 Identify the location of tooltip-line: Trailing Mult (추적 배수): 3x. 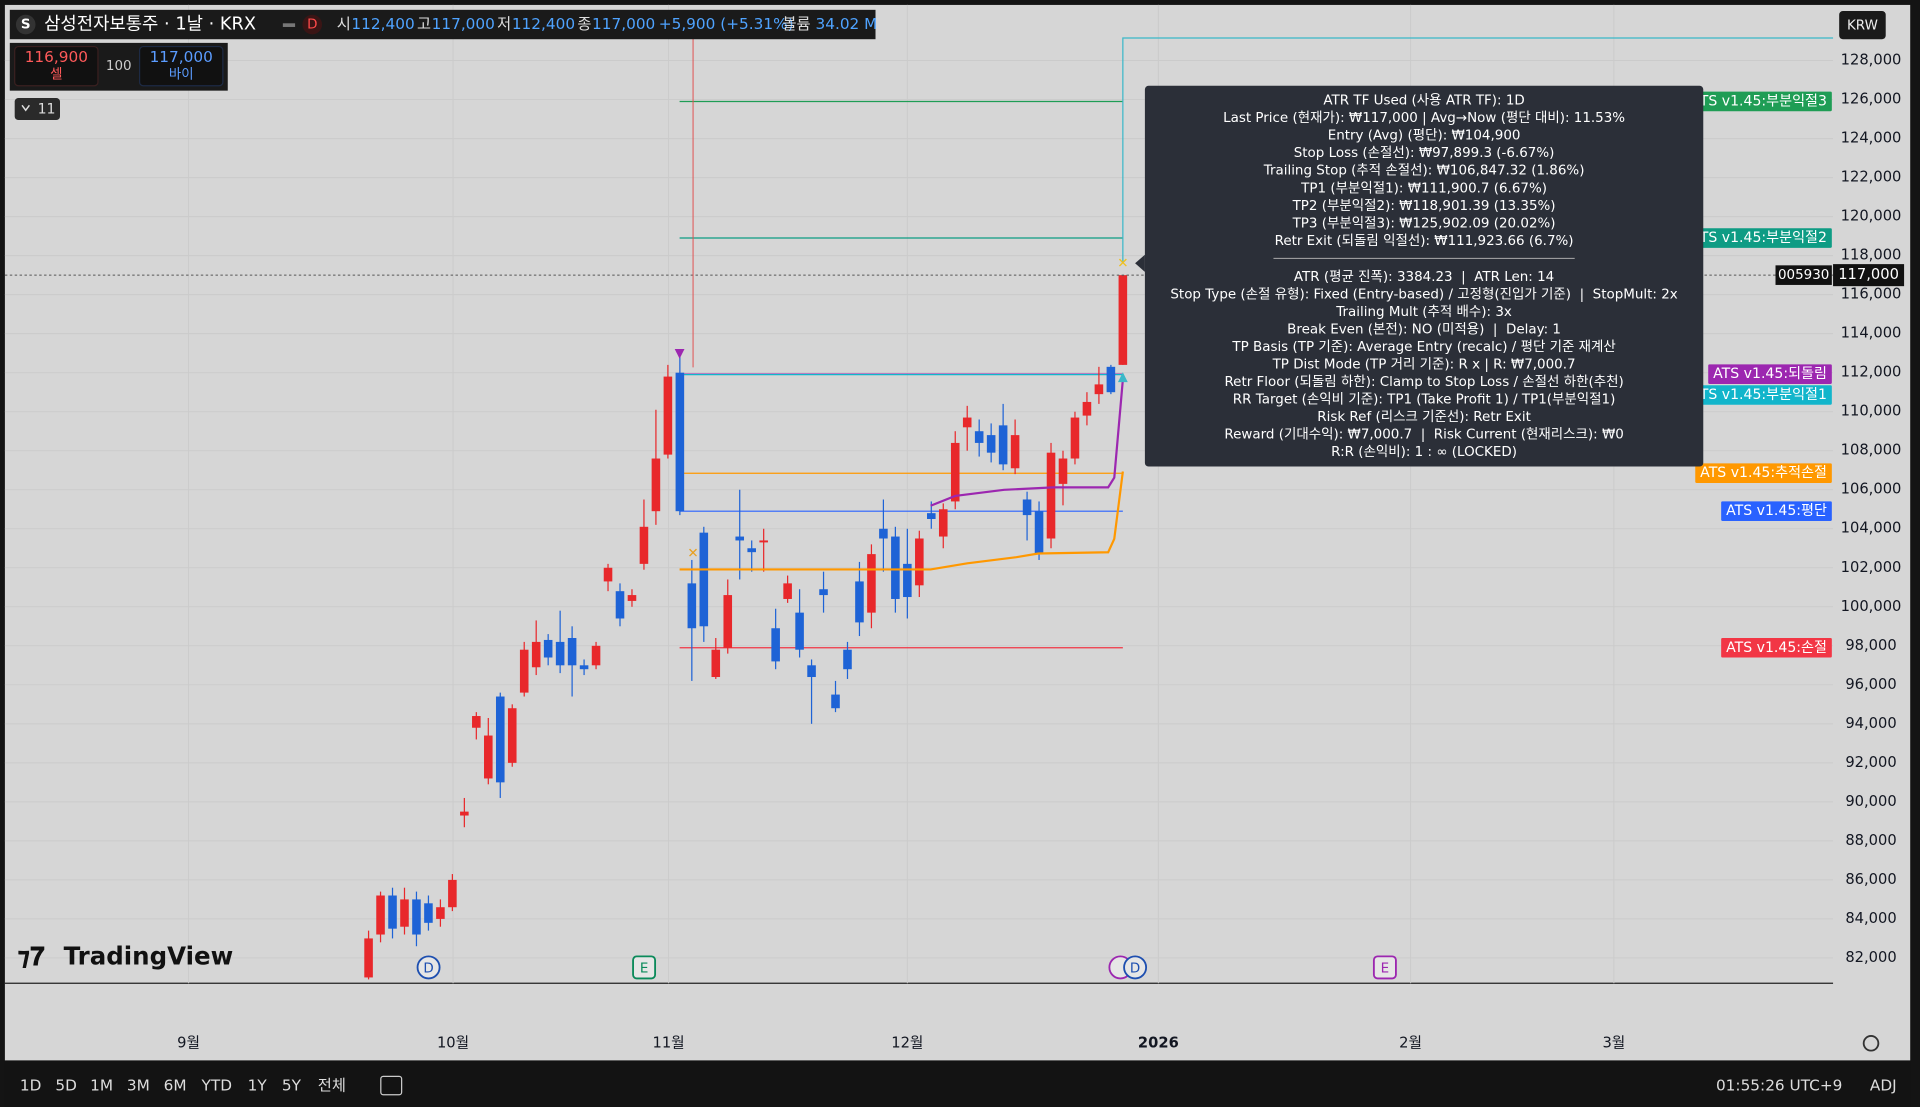
(1423, 312).